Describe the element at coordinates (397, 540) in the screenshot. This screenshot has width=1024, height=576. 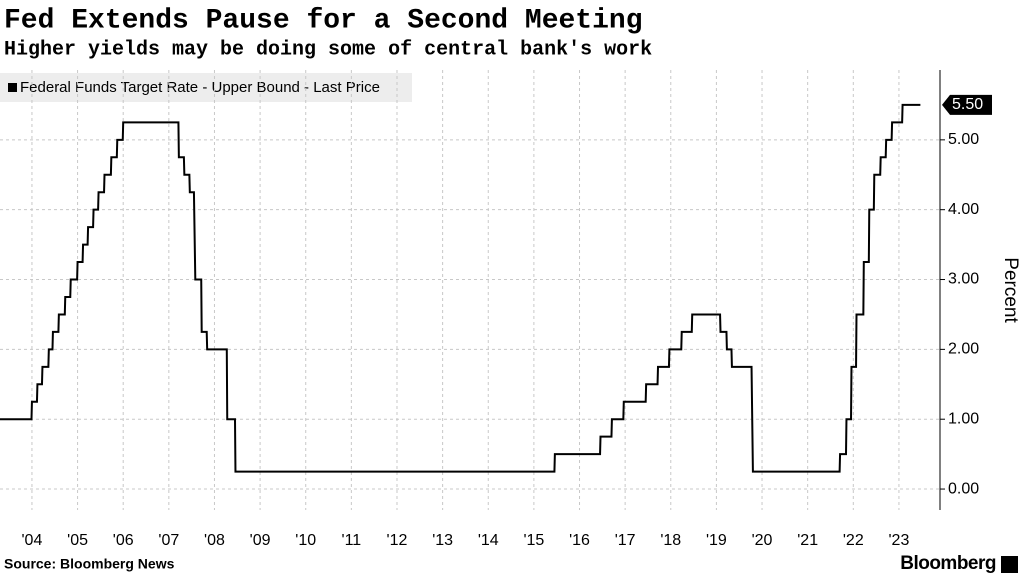
I see `x-tick-label: '12` at that location.